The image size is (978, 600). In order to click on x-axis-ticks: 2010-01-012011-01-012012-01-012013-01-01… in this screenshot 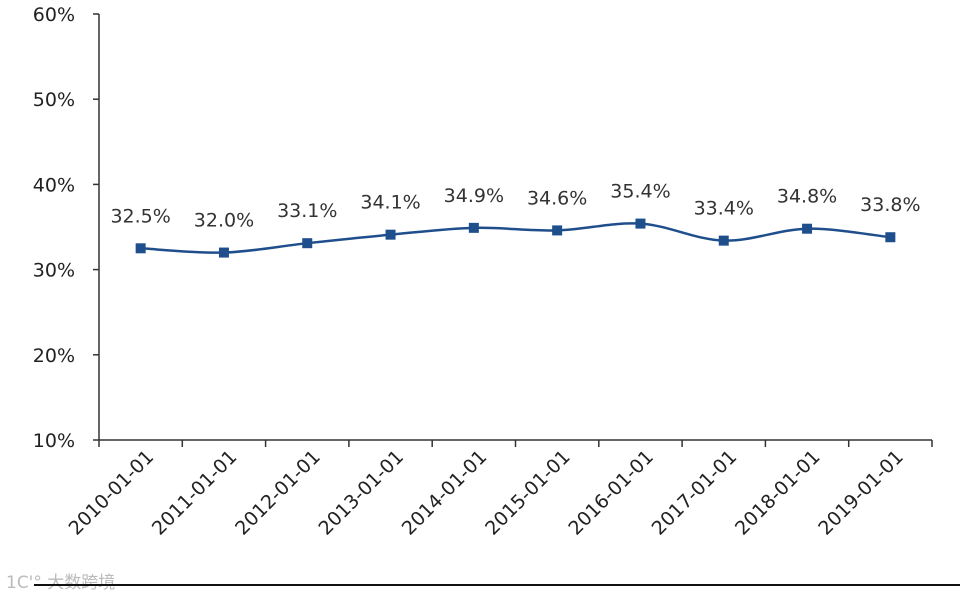, I will do `click(499, 490)`.